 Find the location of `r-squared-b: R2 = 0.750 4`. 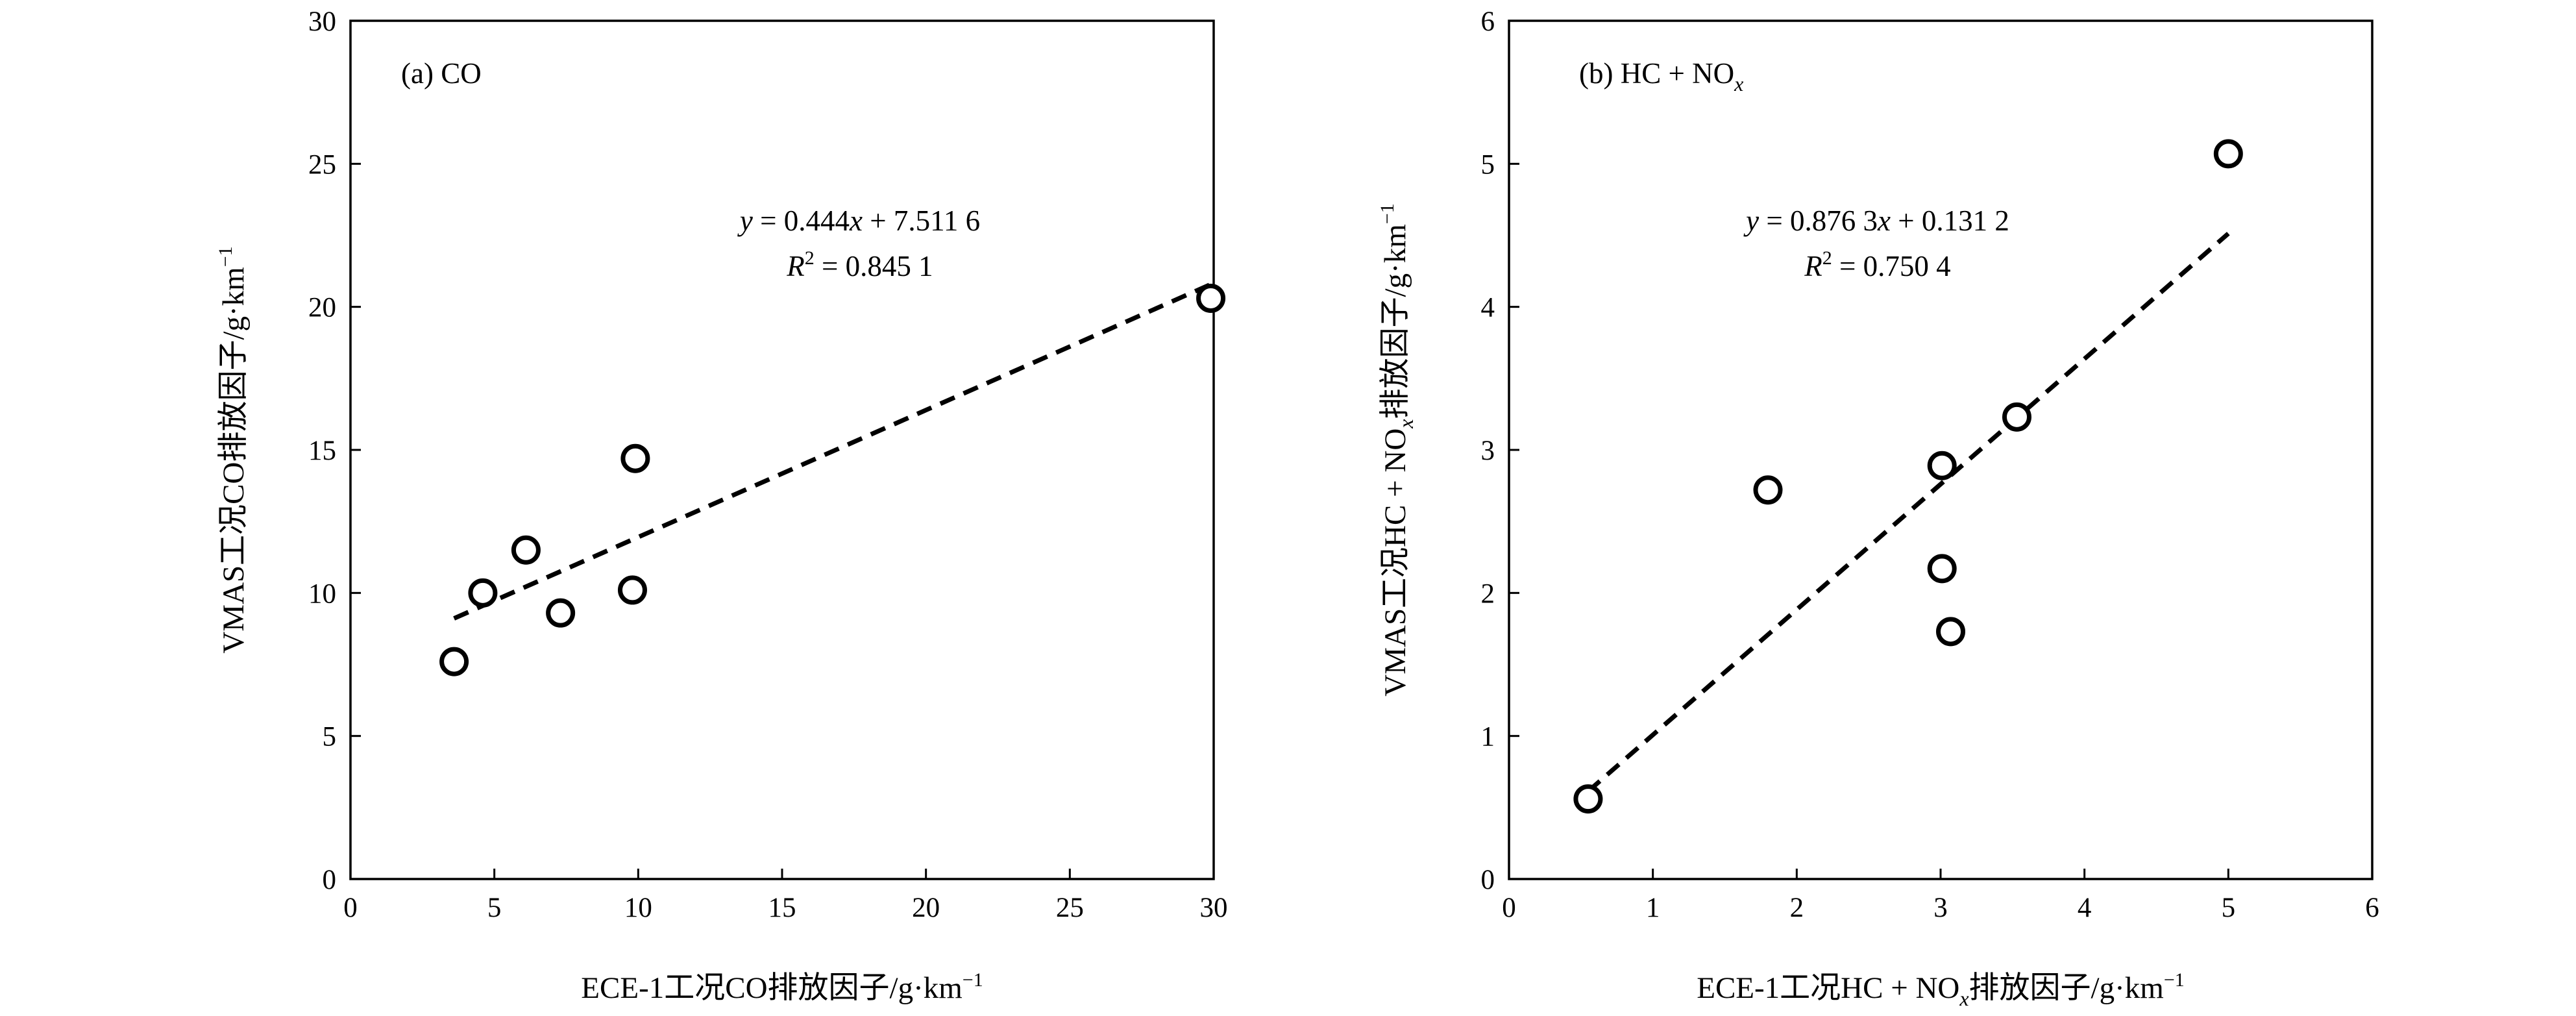

r-squared-b: R2 = 0.750 4 is located at coordinates (1877, 264).